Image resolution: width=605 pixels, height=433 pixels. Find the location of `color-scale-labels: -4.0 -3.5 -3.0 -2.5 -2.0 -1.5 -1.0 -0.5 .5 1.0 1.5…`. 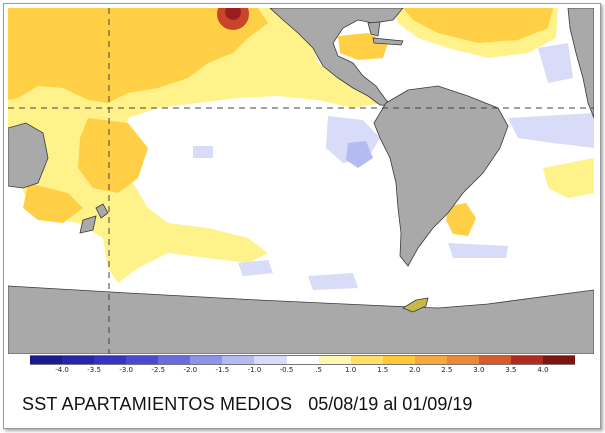

color-scale-labels: -4.0 -3.5 -3.0 -2.5 -2.0 -1.5 -1.0 -0.5 .5 1.0 1.5… is located at coordinates (302, 372).